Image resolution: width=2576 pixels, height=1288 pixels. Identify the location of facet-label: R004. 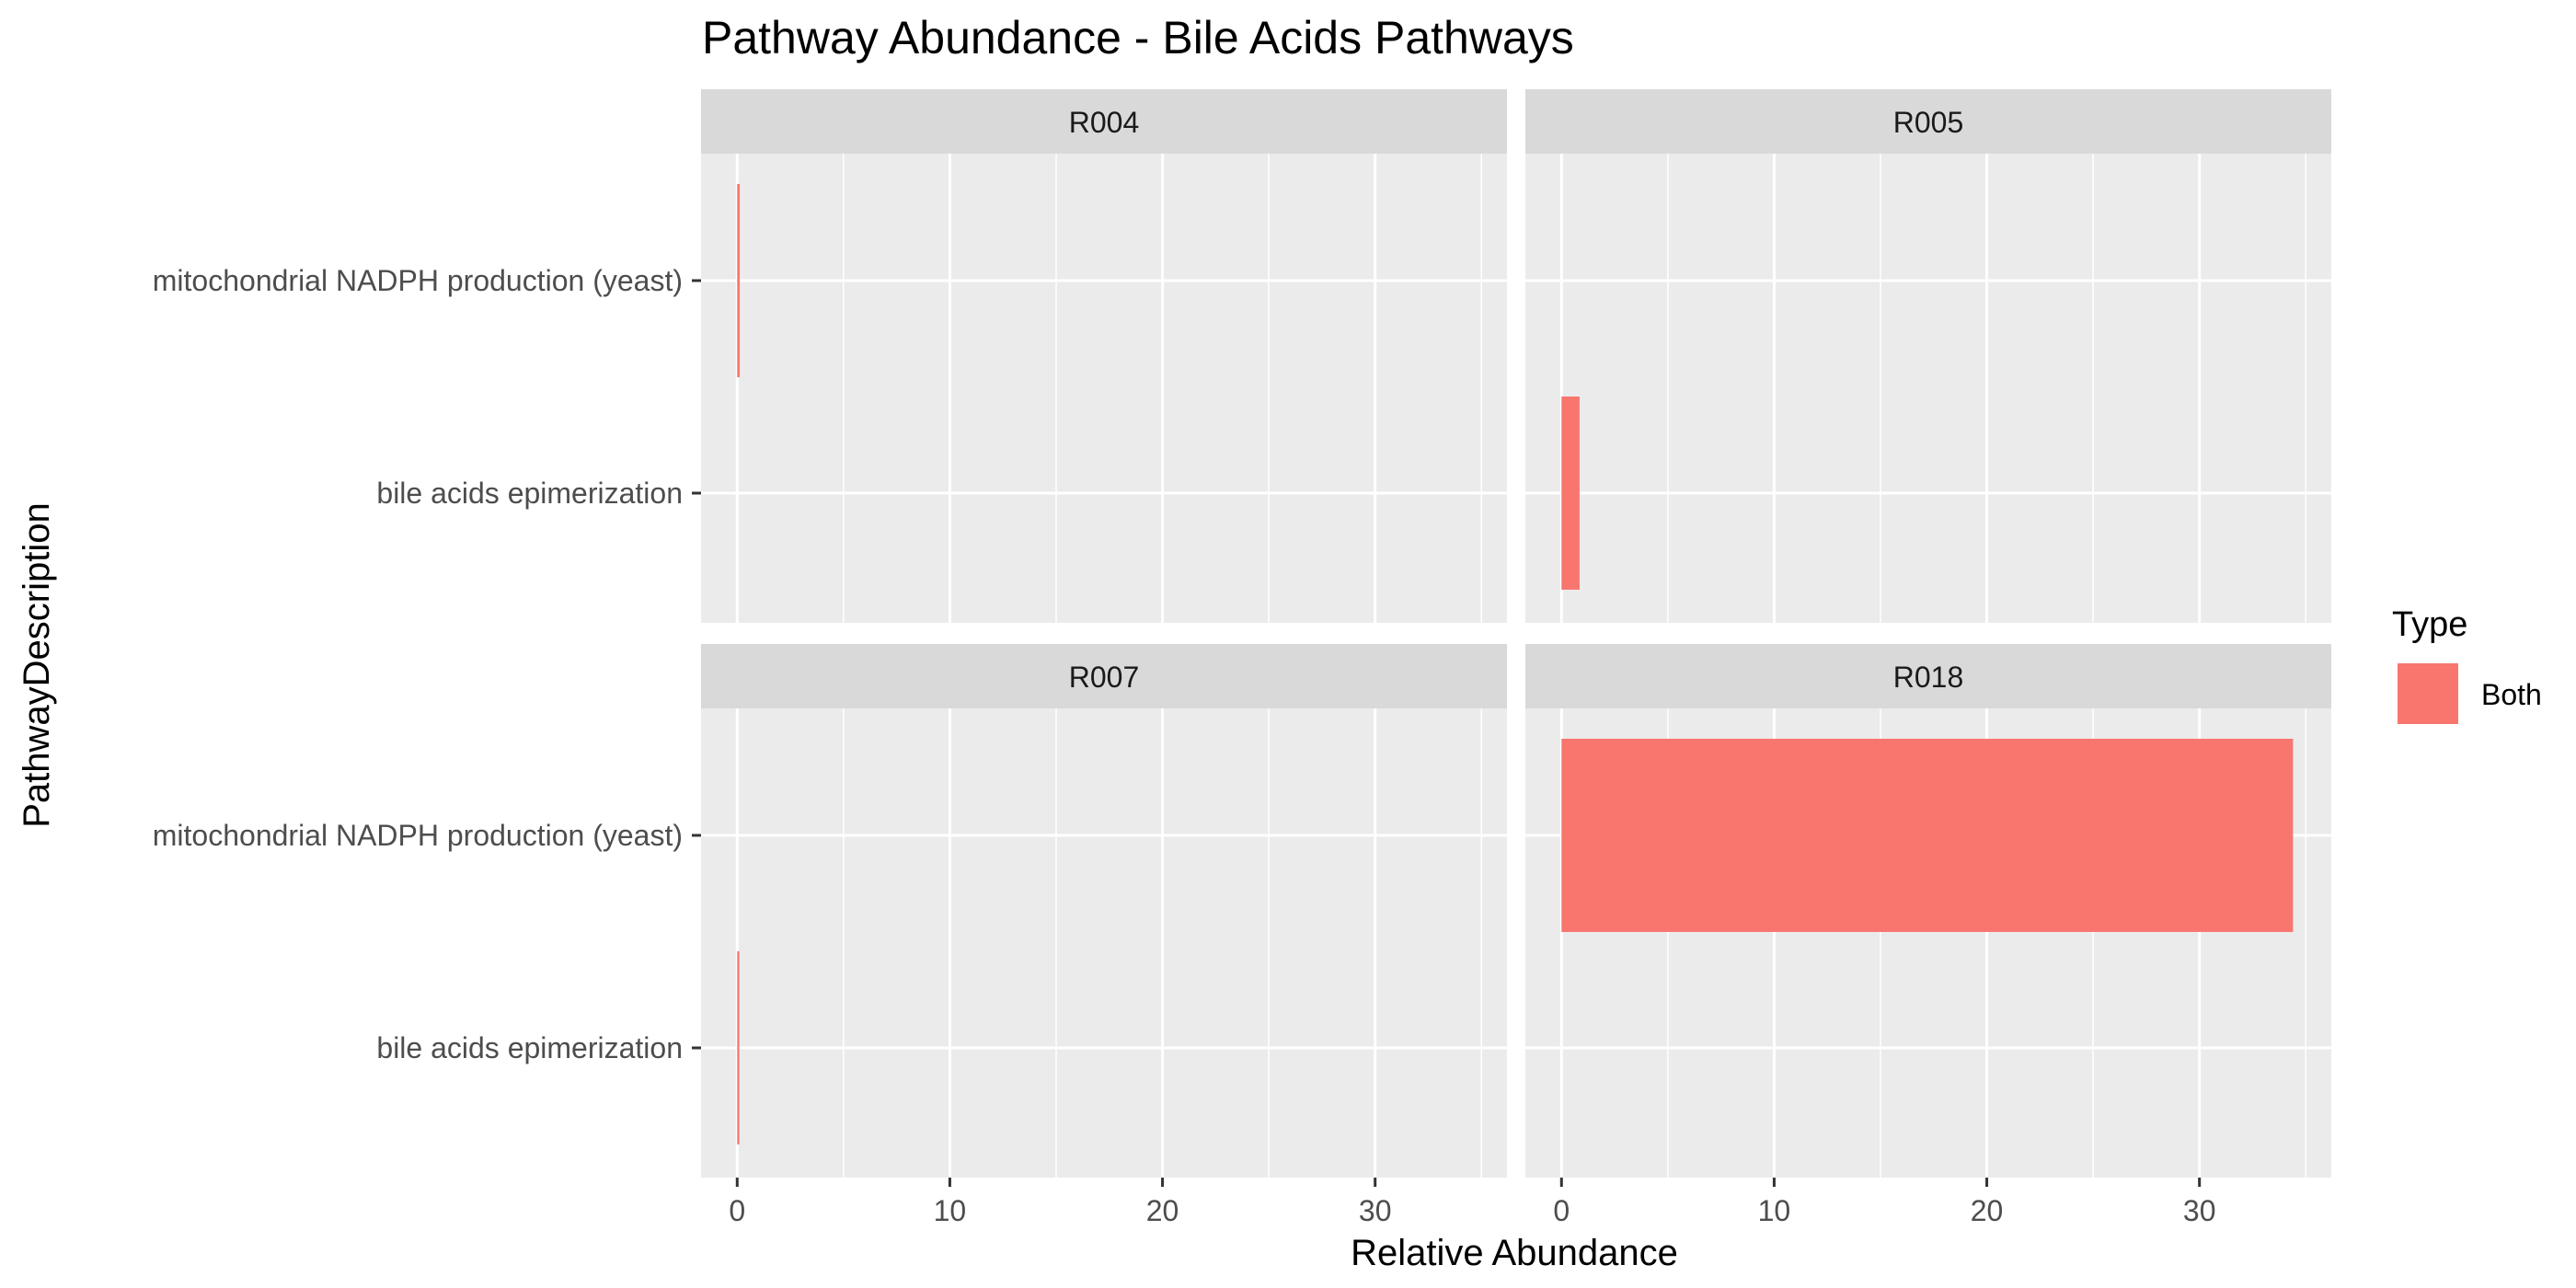
(1104, 122).